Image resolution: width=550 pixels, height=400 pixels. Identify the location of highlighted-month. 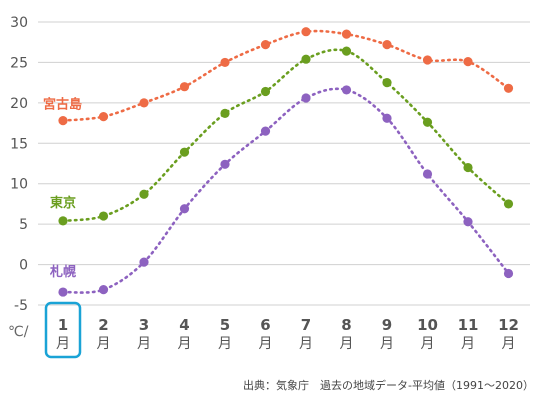
(63, 330).